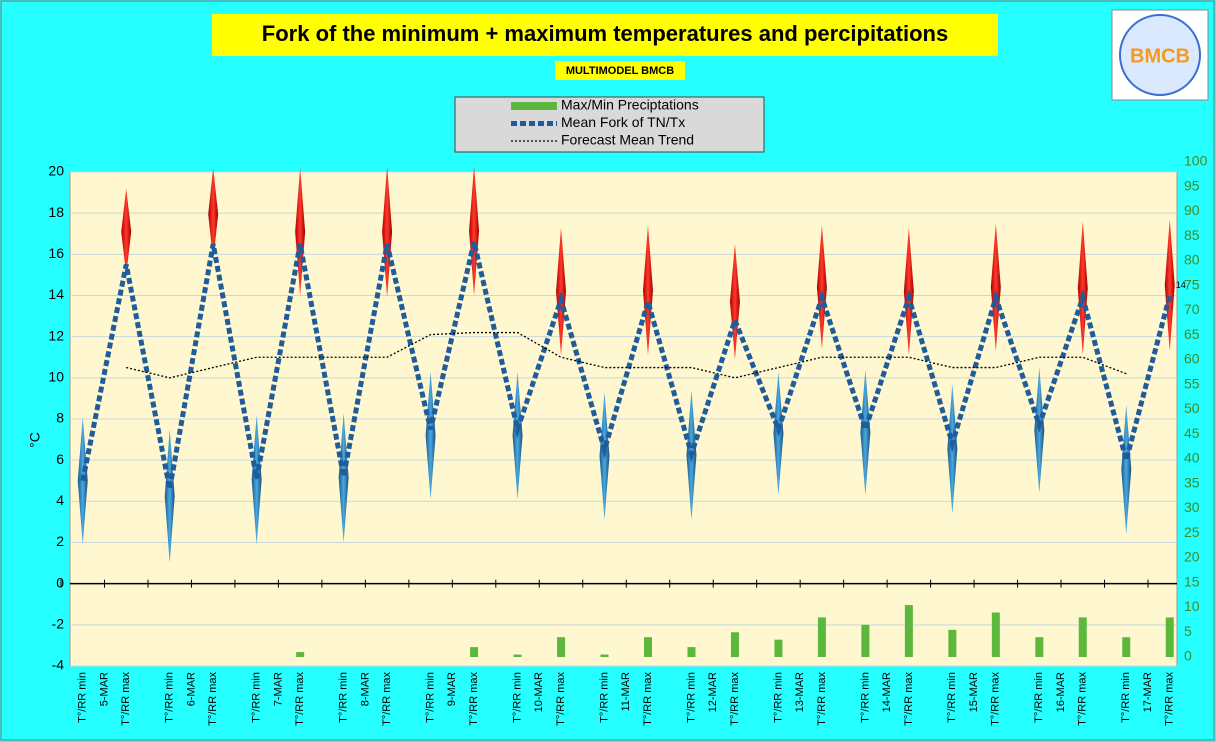  What do you see at coordinates (365, 689) in the screenshot?
I see `day-label: 8-MAR` at bounding box center [365, 689].